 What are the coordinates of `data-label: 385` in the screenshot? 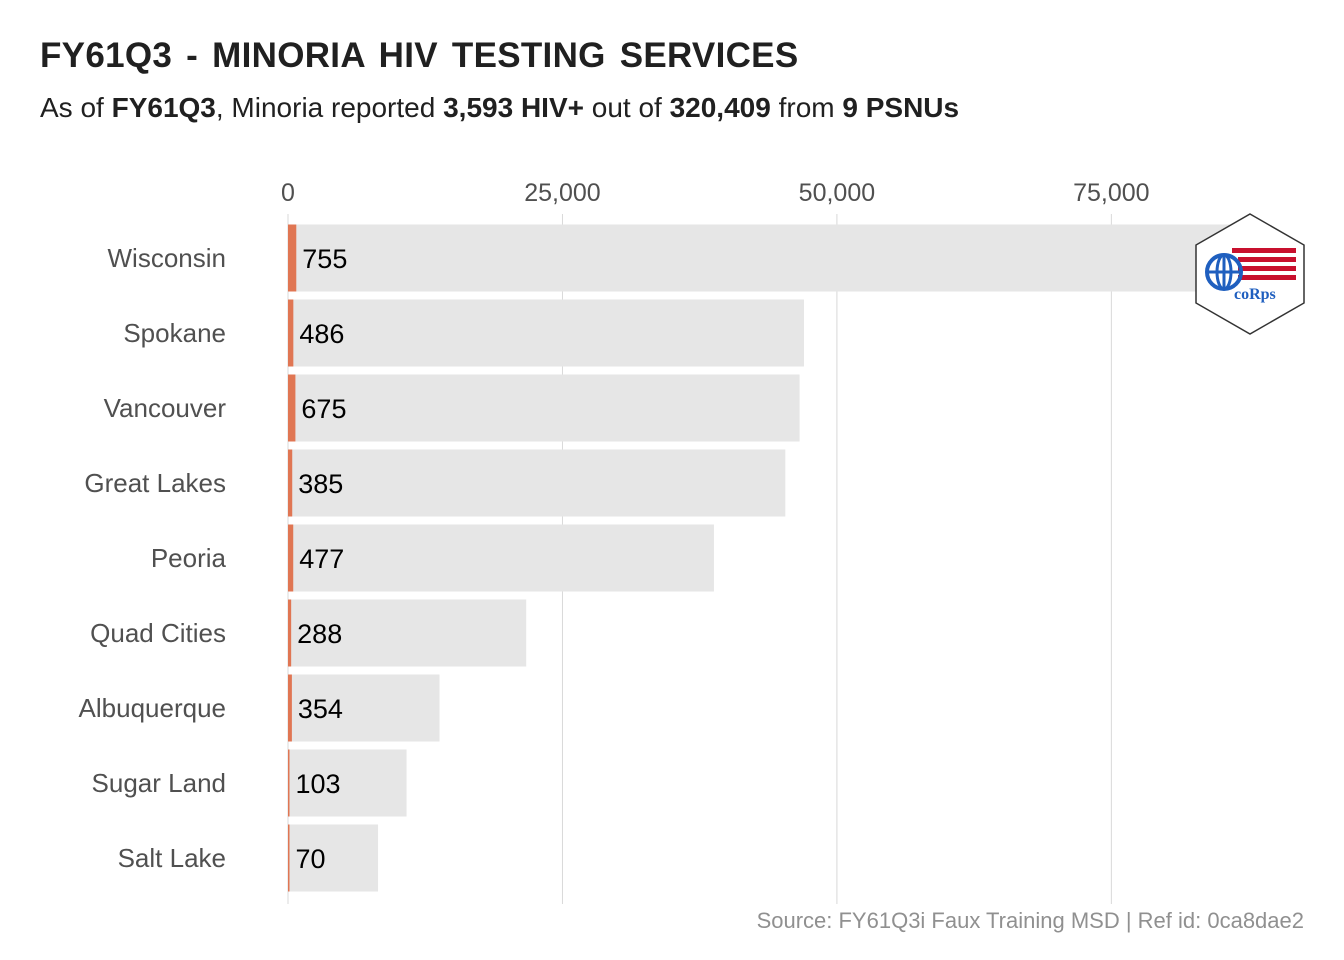 It's located at (320, 484).